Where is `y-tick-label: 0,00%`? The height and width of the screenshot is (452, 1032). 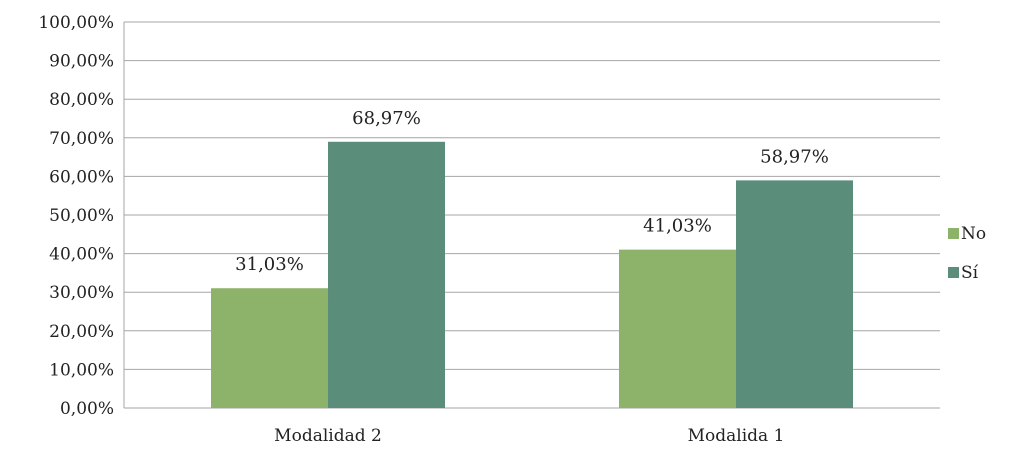
y-tick-label: 0,00% is located at coordinates (87, 409).